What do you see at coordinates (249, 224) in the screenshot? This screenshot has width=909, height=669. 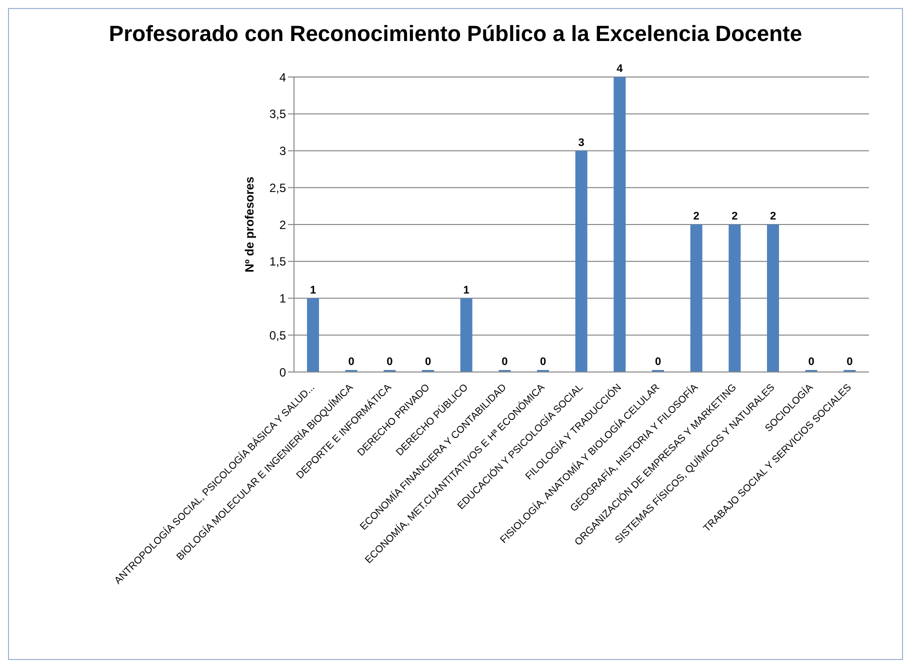 I see `y-axis-title: Nº de profesores` at bounding box center [249, 224].